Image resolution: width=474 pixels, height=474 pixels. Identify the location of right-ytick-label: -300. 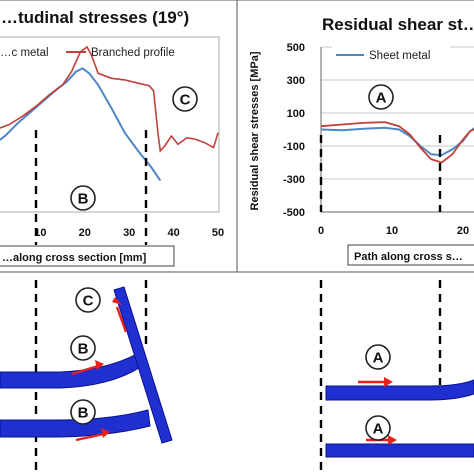
(294, 180).